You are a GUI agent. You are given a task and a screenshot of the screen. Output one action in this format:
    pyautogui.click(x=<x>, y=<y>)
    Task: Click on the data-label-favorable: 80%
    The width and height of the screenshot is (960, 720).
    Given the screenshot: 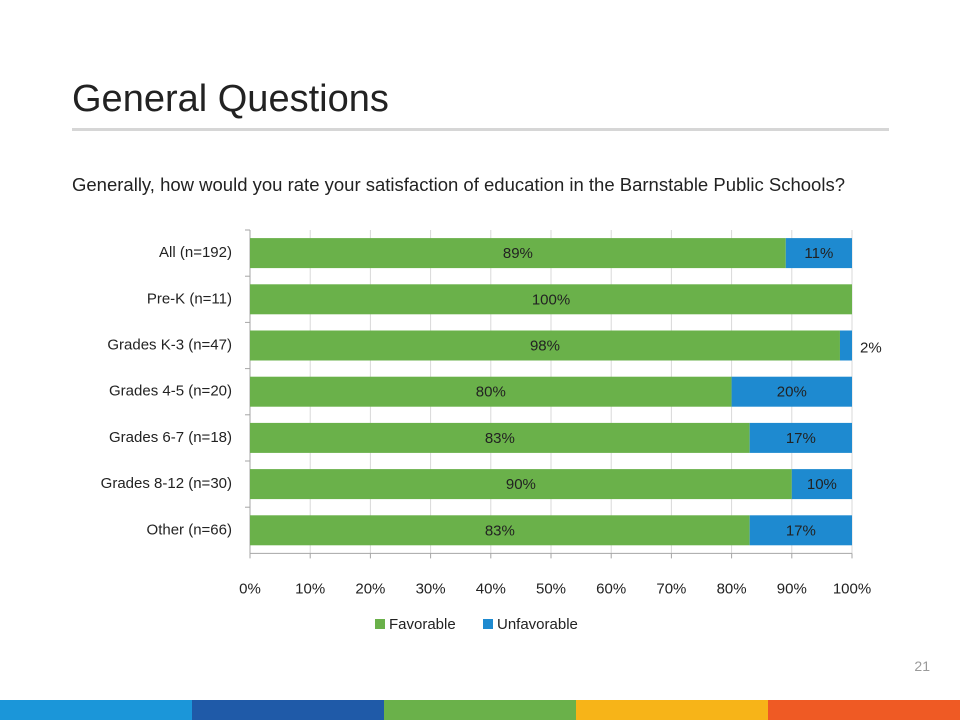 What is the action you would take?
    pyautogui.click(x=491, y=392)
    